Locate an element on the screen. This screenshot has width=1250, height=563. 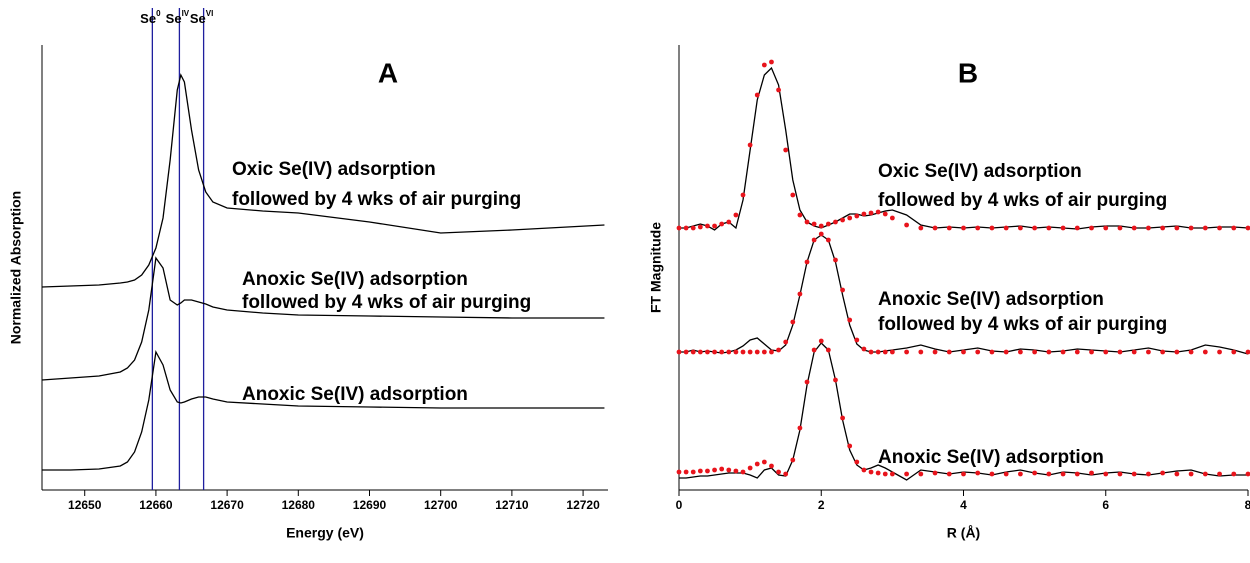
data-line is located at coordinates (323, 410).